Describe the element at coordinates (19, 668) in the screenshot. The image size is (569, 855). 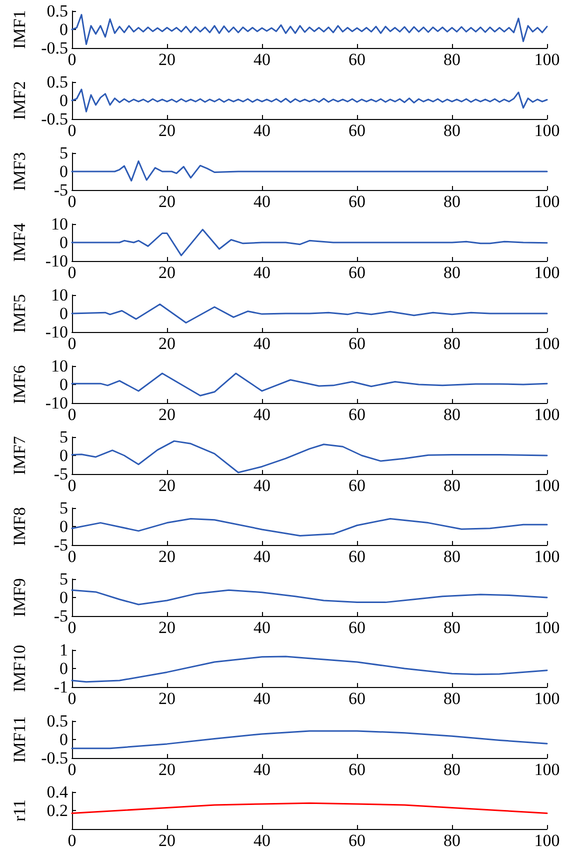
I see `y-axis-title: IMF10` at that location.